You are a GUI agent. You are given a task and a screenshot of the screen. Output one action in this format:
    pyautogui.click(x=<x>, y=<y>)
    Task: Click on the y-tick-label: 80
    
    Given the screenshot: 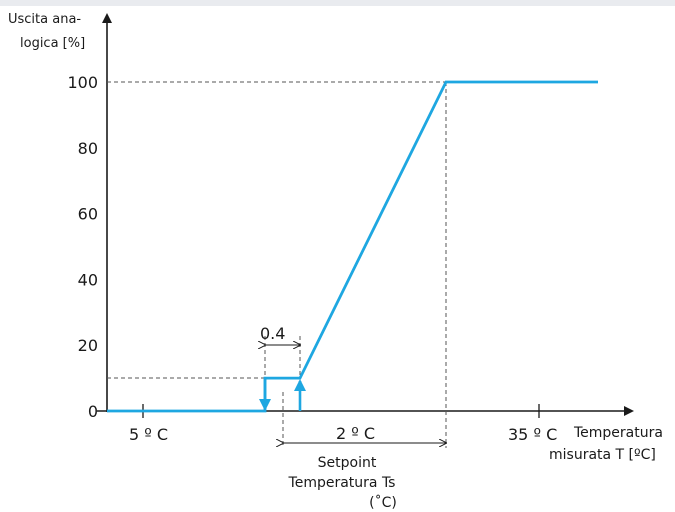 What is the action you would take?
    pyautogui.click(x=88, y=148)
    